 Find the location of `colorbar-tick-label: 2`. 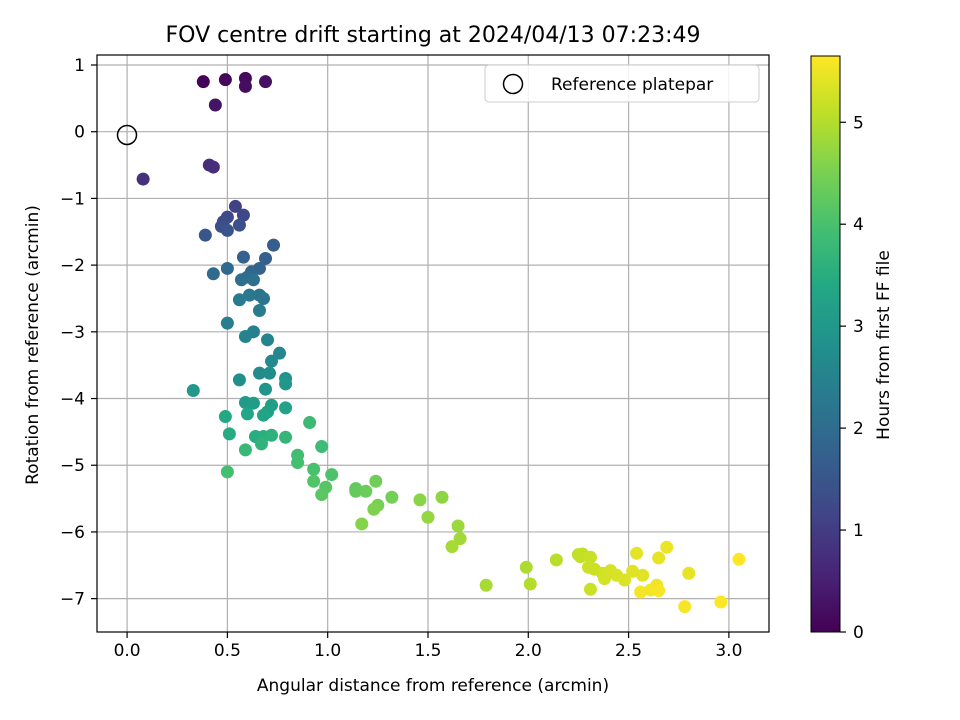

colorbar-tick-label: 2 is located at coordinates (858, 429).